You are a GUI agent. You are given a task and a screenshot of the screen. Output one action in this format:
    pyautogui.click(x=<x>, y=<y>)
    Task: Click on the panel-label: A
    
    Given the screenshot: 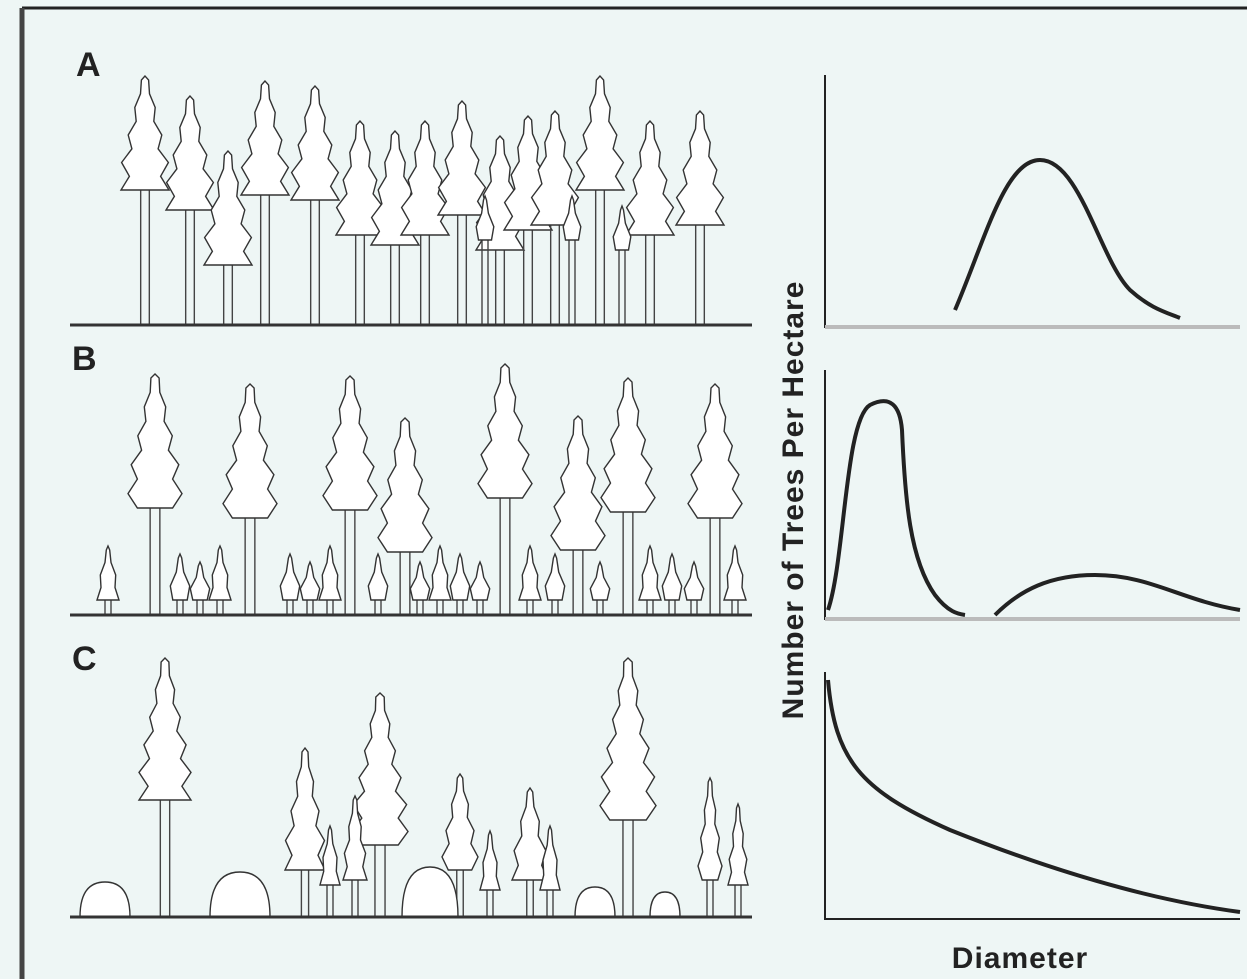 What is the action you would take?
    pyautogui.click(x=88, y=65)
    